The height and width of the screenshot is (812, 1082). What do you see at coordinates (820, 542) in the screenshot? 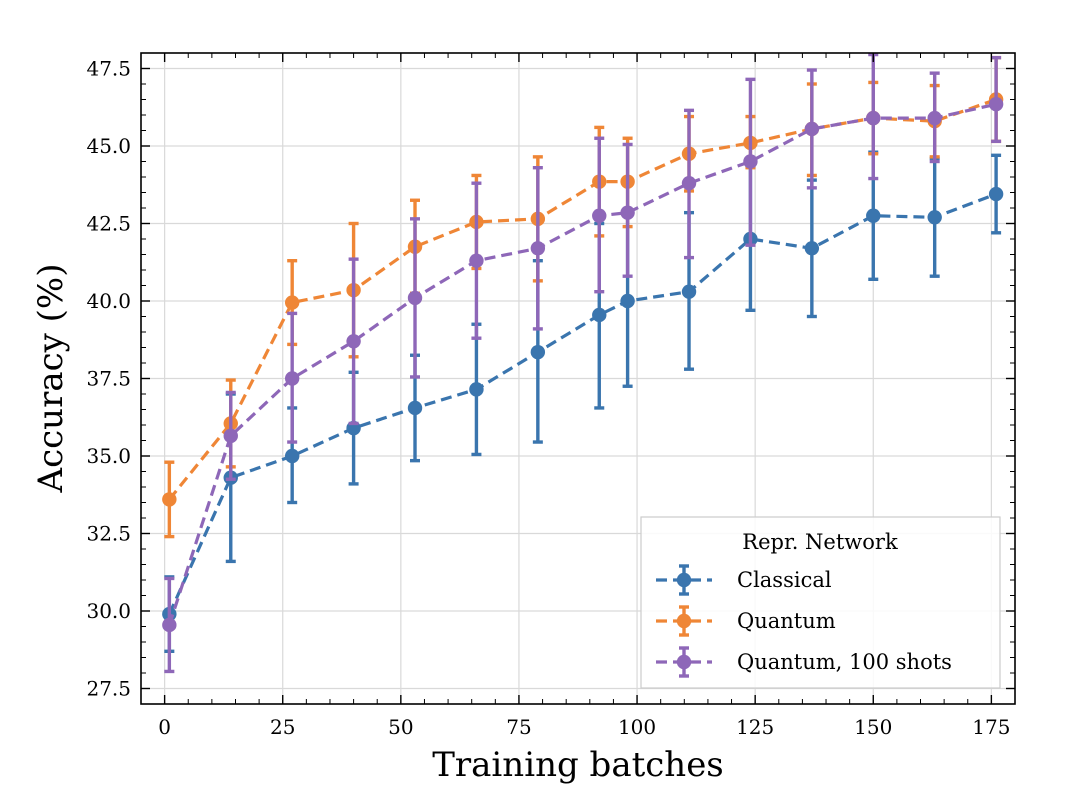
I see `legend-title: Repr. Network` at bounding box center [820, 542].